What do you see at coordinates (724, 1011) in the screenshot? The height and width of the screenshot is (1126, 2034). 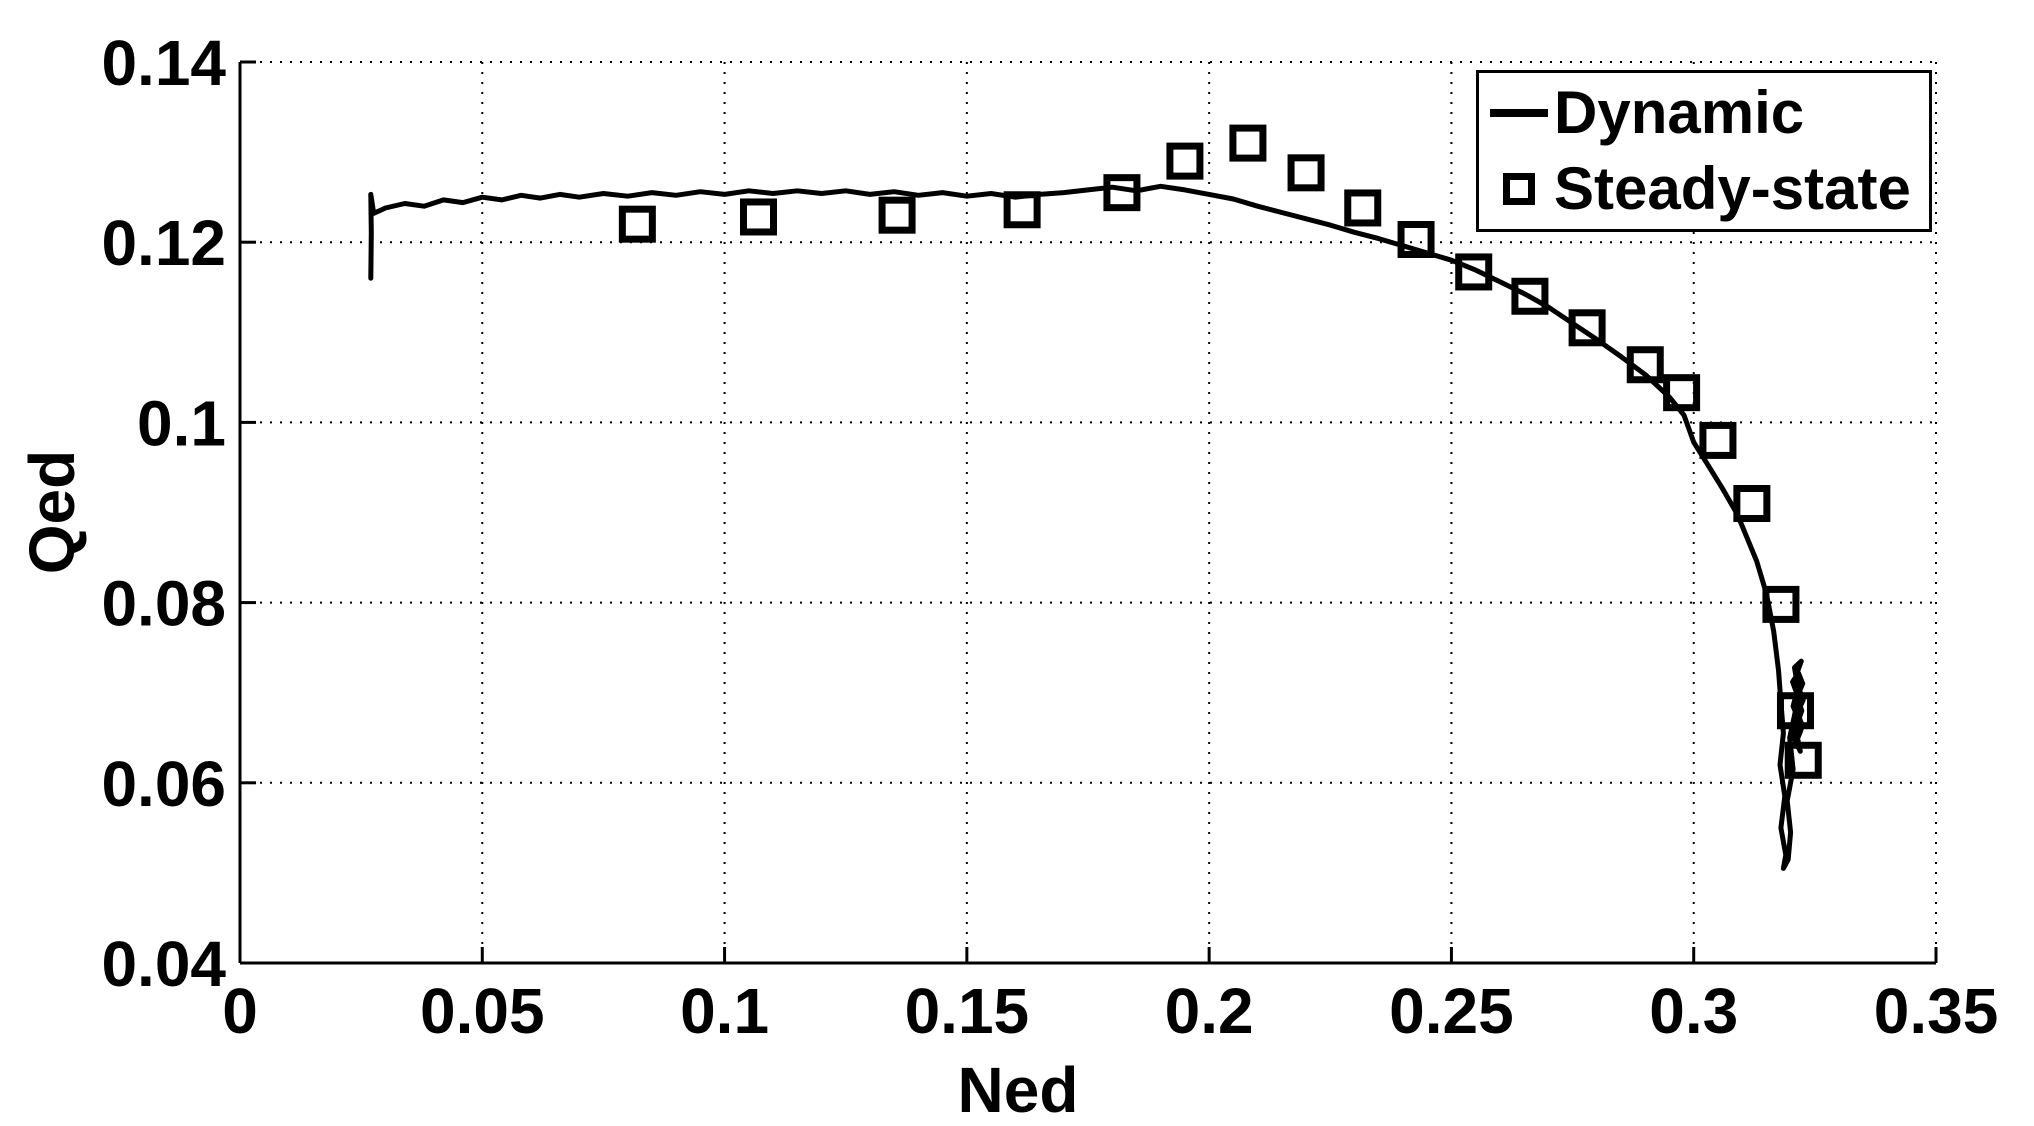 I see `x-tick-label: 0.1` at bounding box center [724, 1011].